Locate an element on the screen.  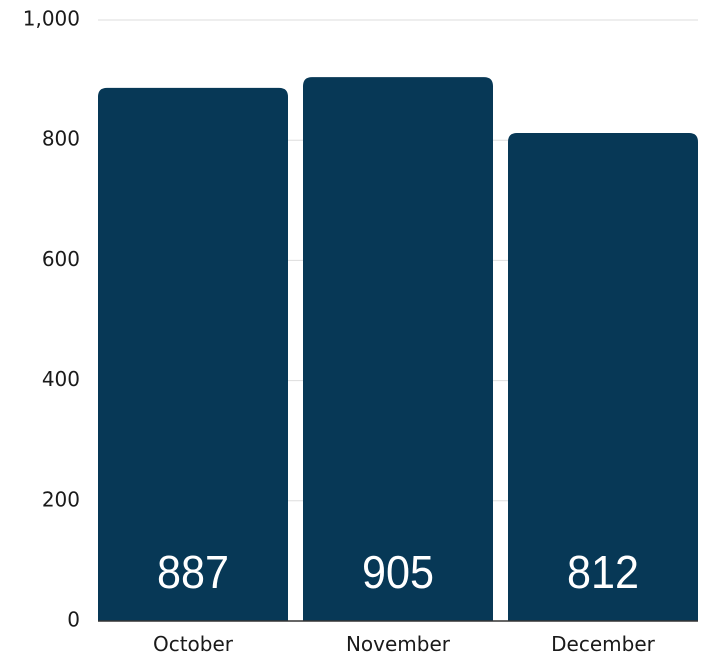
y-tick-label: 200 is located at coordinates (61, 499).